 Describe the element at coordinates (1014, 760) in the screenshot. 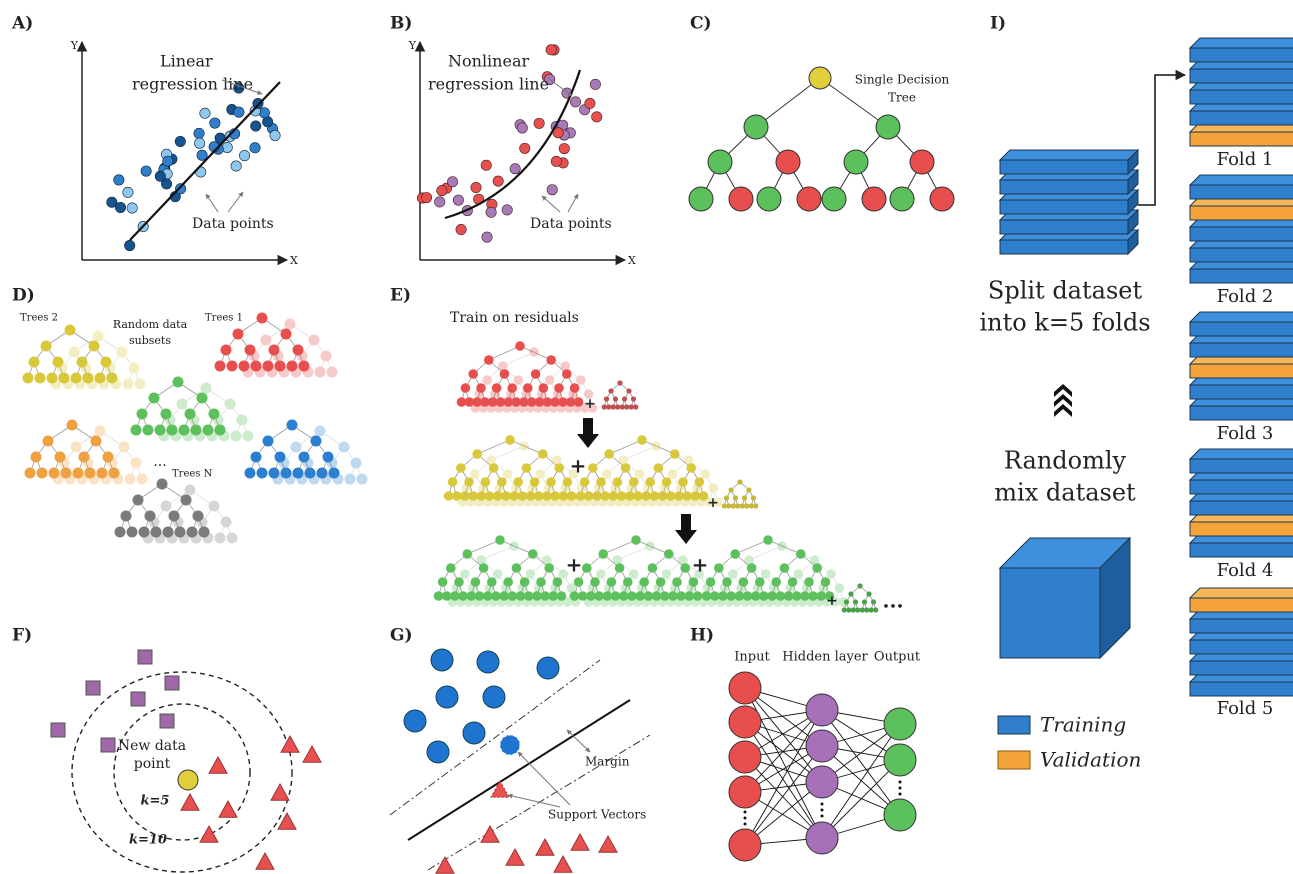

I see `legend-swatch` at that location.